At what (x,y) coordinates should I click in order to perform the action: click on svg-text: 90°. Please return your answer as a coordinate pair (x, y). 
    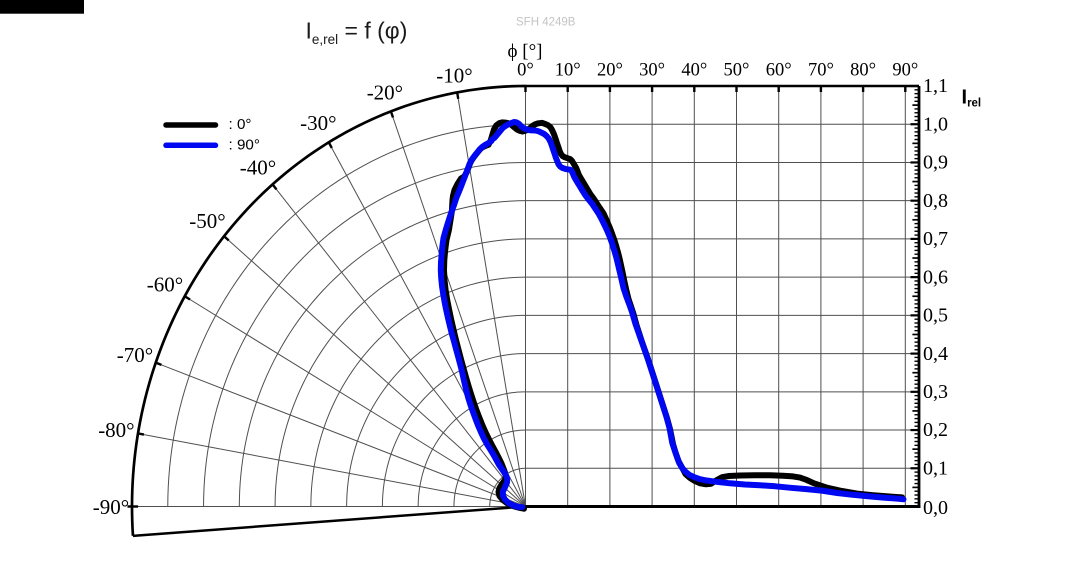
    Looking at the image, I should click on (905, 71).